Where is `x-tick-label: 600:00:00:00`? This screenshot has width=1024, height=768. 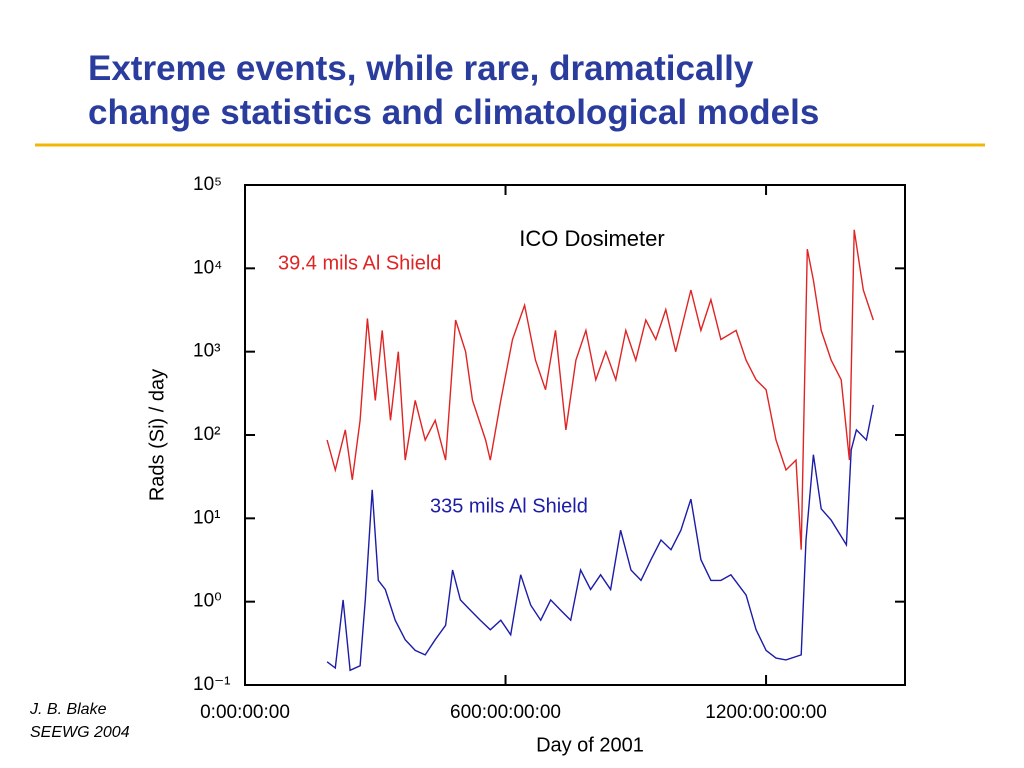 x-tick-label: 600:00:00:00 is located at coordinates (505, 712).